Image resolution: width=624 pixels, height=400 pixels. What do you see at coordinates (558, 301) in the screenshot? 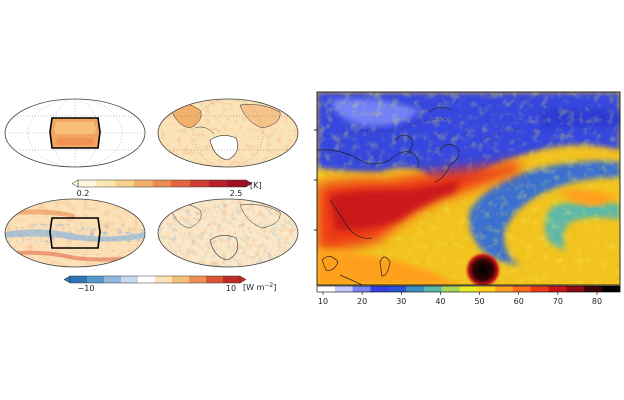
I see `colorbar-right-tick-label: 70` at bounding box center [558, 301].